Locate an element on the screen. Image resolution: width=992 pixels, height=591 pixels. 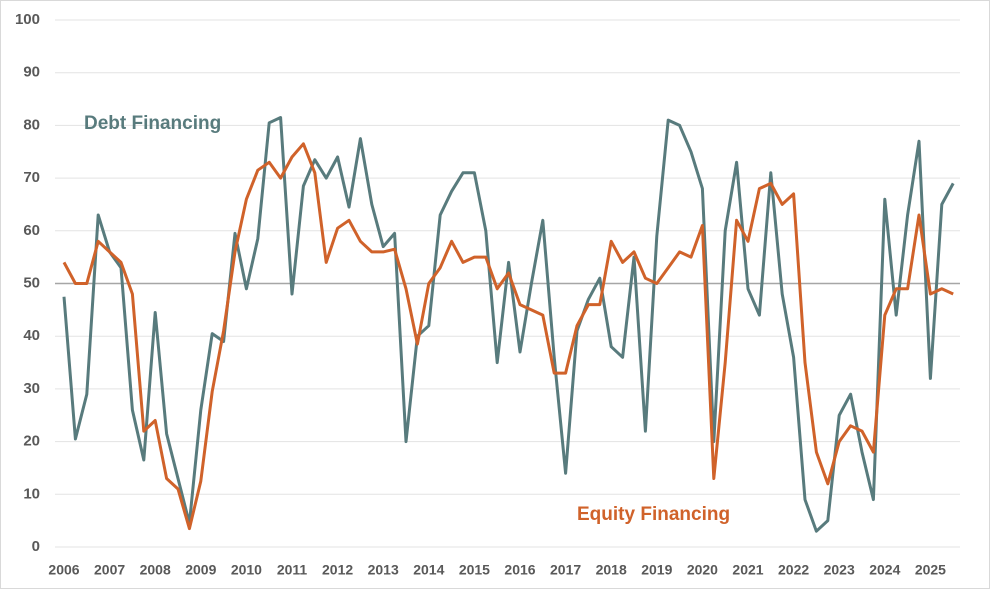
x-tick-label: 2016 is located at coordinates (519, 570).